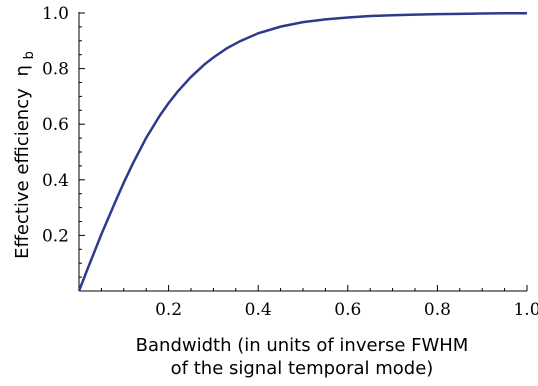 The height and width of the screenshot is (386, 538). Describe the element at coordinates (525, 310) in the screenshot. I see `x-tick-label: 1.0` at that location.